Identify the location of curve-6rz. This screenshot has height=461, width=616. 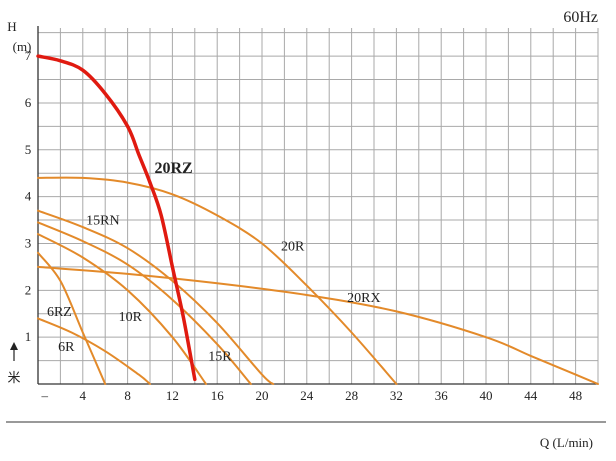
(72, 318).